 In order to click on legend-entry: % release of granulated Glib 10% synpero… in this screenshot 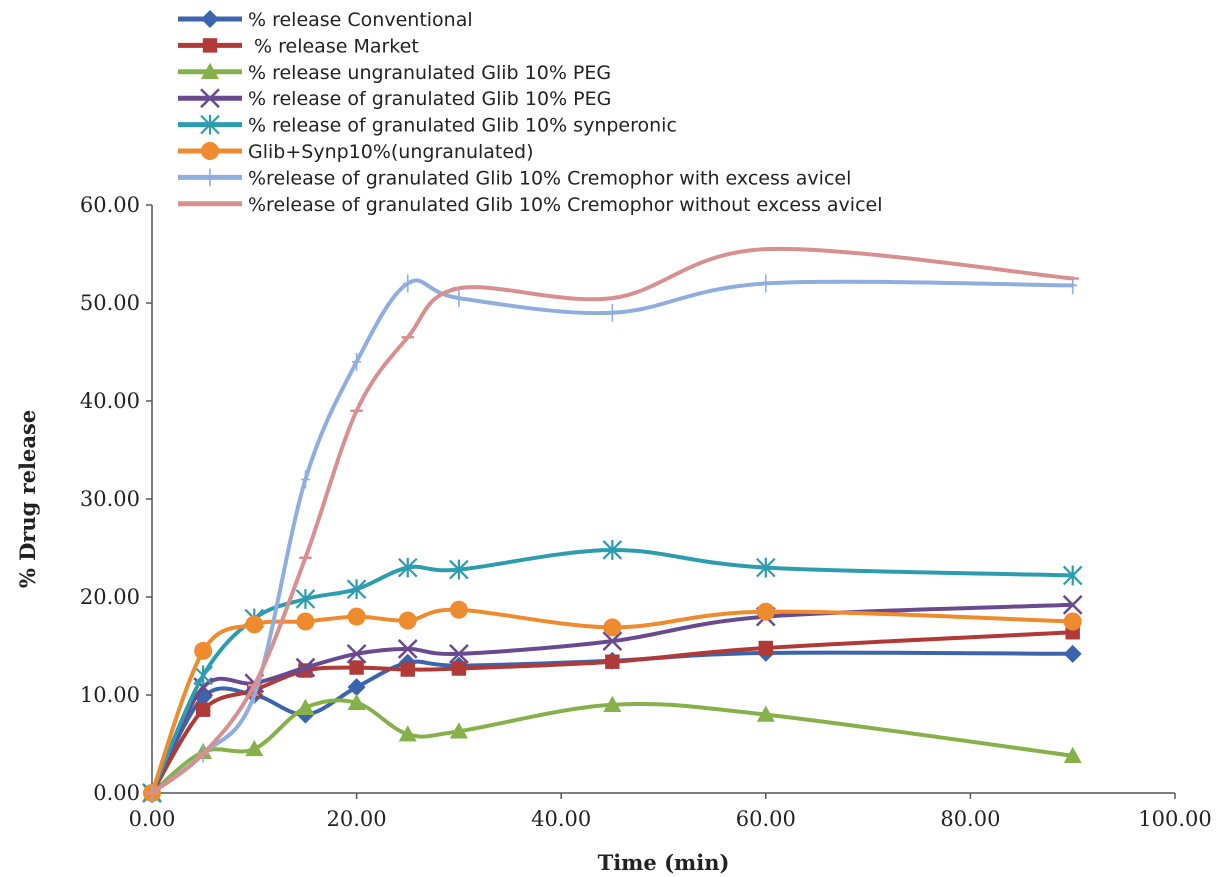, I will do `click(427, 126)`.